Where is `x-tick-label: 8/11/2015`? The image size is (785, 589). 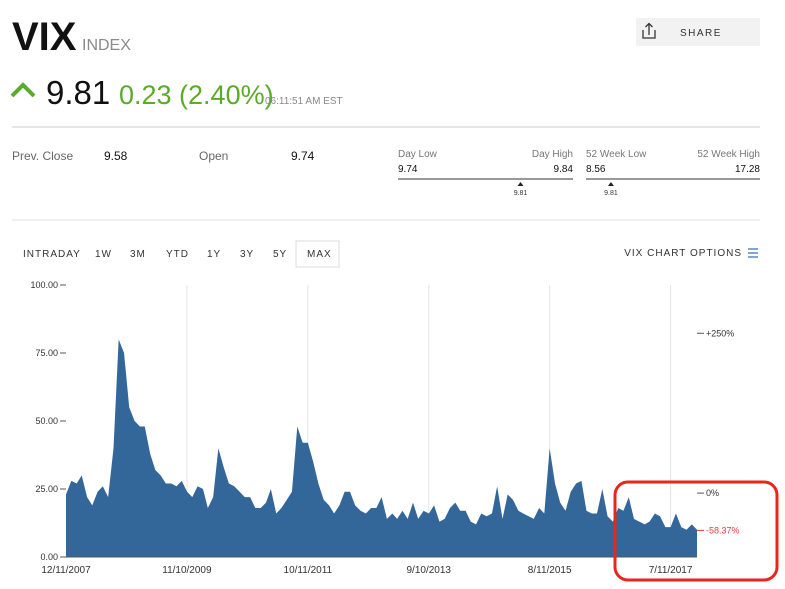
x-tick-label: 8/11/2015 is located at coordinates (550, 570).